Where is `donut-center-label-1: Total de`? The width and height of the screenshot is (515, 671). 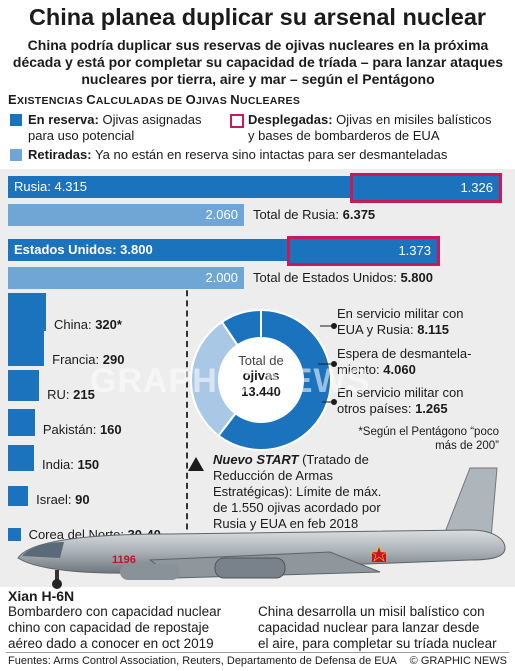
donut-center-label-1: Total de is located at coordinates (261, 360).